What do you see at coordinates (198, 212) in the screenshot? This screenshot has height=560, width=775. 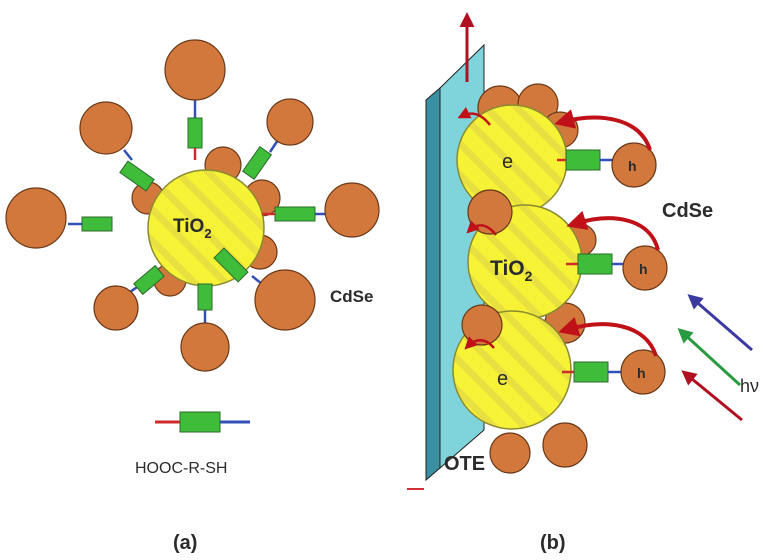 I see `linkers-a` at bounding box center [198, 212].